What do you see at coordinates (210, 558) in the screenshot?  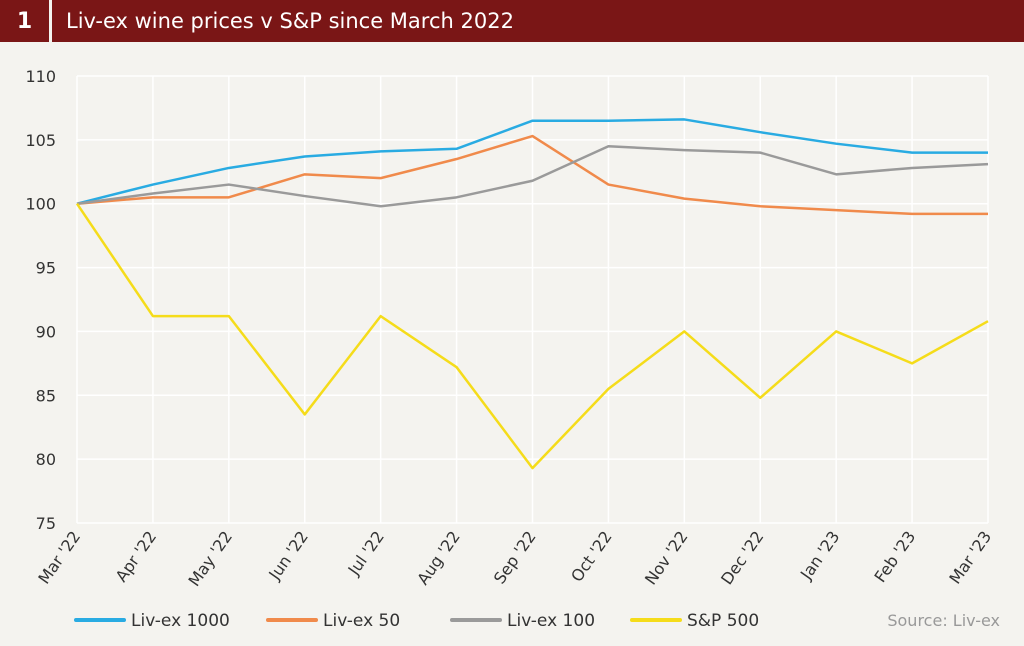 I see `x-tick-label: May '22` at bounding box center [210, 558].